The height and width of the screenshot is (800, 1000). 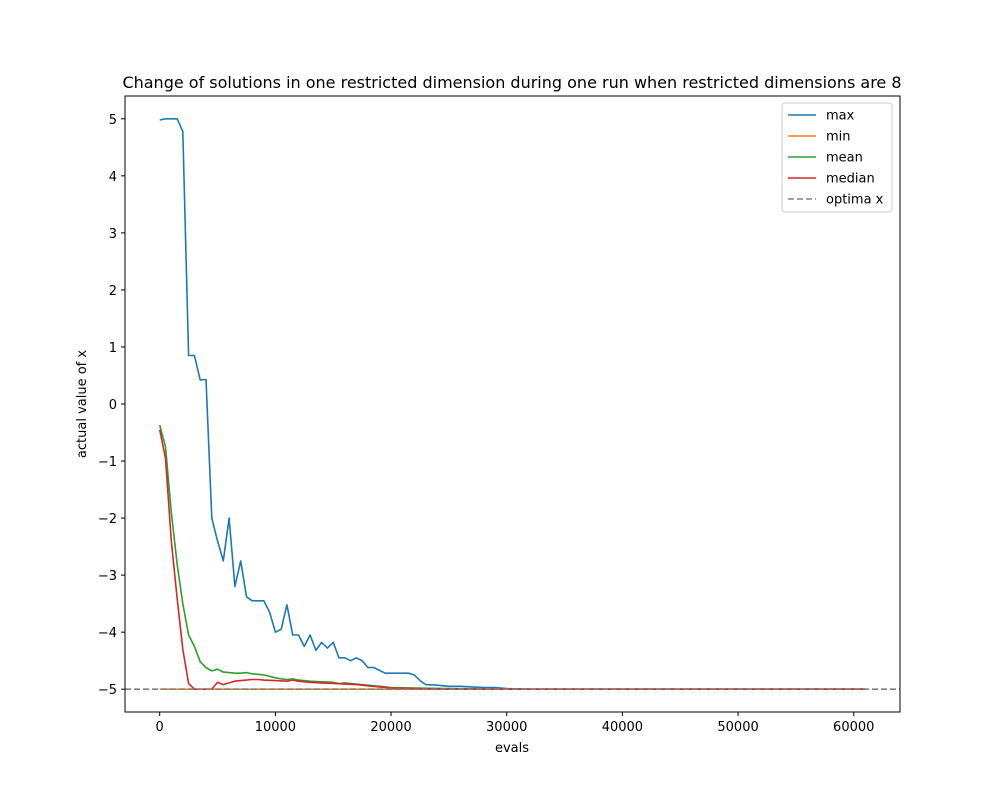 I want to click on y-tick-label: −5, so click(x=107, y=690).